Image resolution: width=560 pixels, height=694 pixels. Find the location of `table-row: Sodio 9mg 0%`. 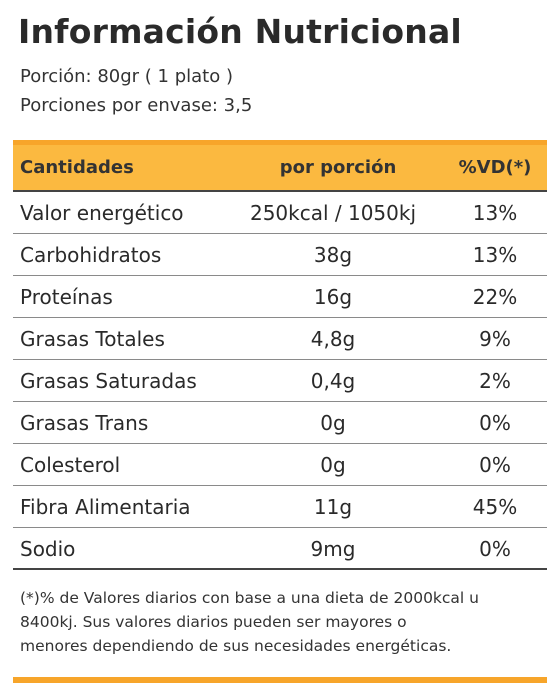

table-row: Sodio 9mg 0% is located at coordinates (280, 549).